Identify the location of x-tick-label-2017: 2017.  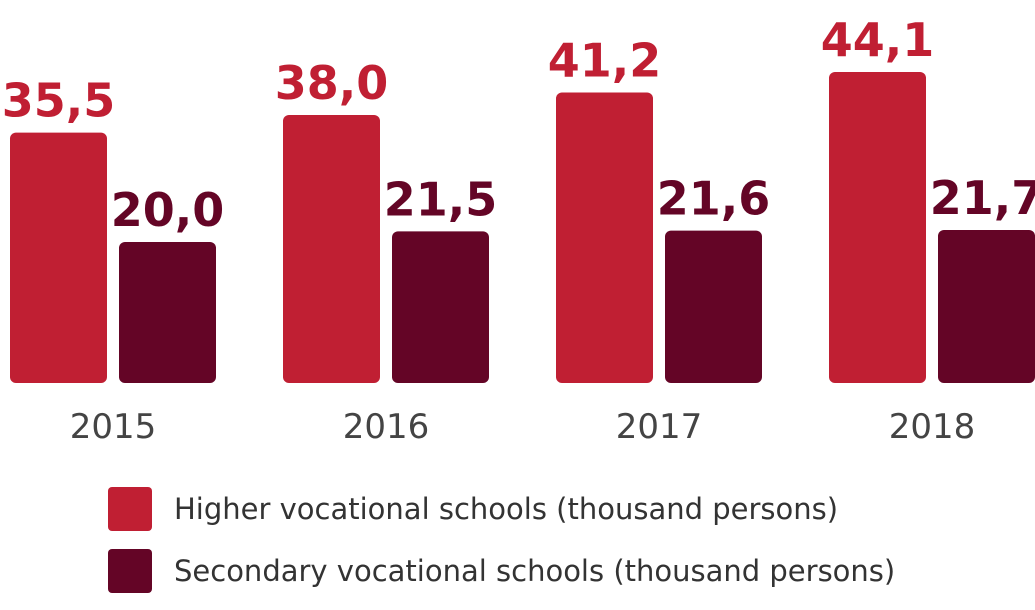
(659, 427).